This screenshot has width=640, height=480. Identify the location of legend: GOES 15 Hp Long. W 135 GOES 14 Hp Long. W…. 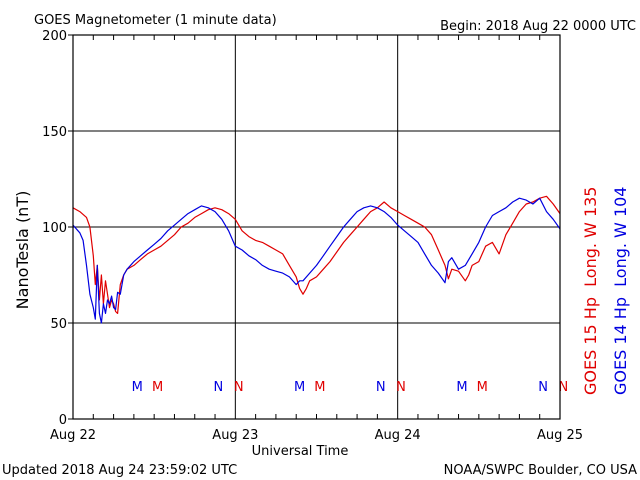
(605, 291).